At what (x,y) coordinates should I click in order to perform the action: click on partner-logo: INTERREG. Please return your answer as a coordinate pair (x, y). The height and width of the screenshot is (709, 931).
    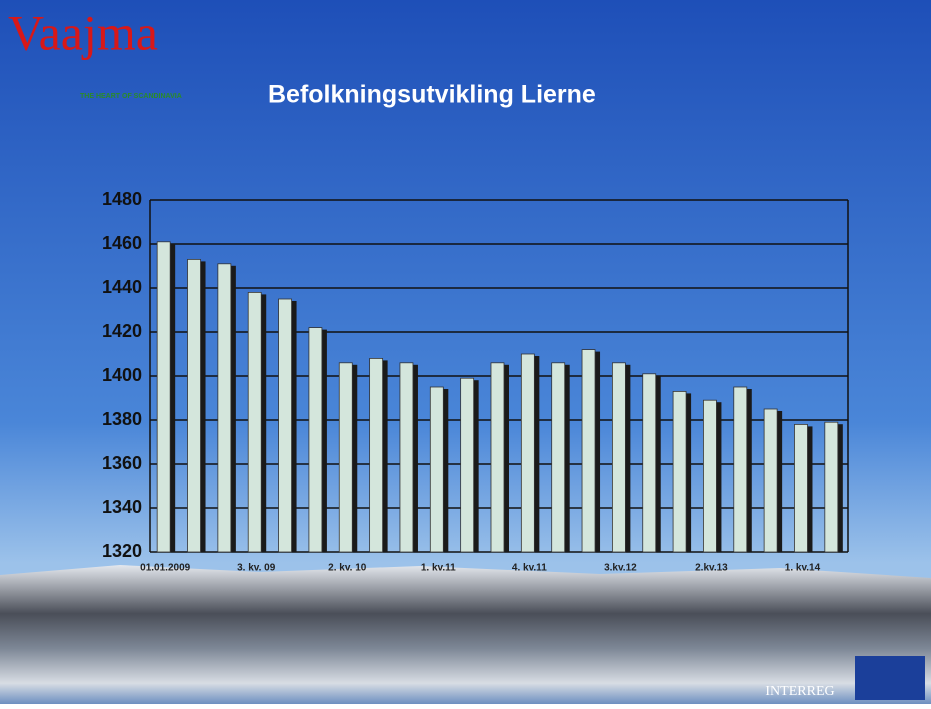
    Looking at the image, I should click on (799, 691).